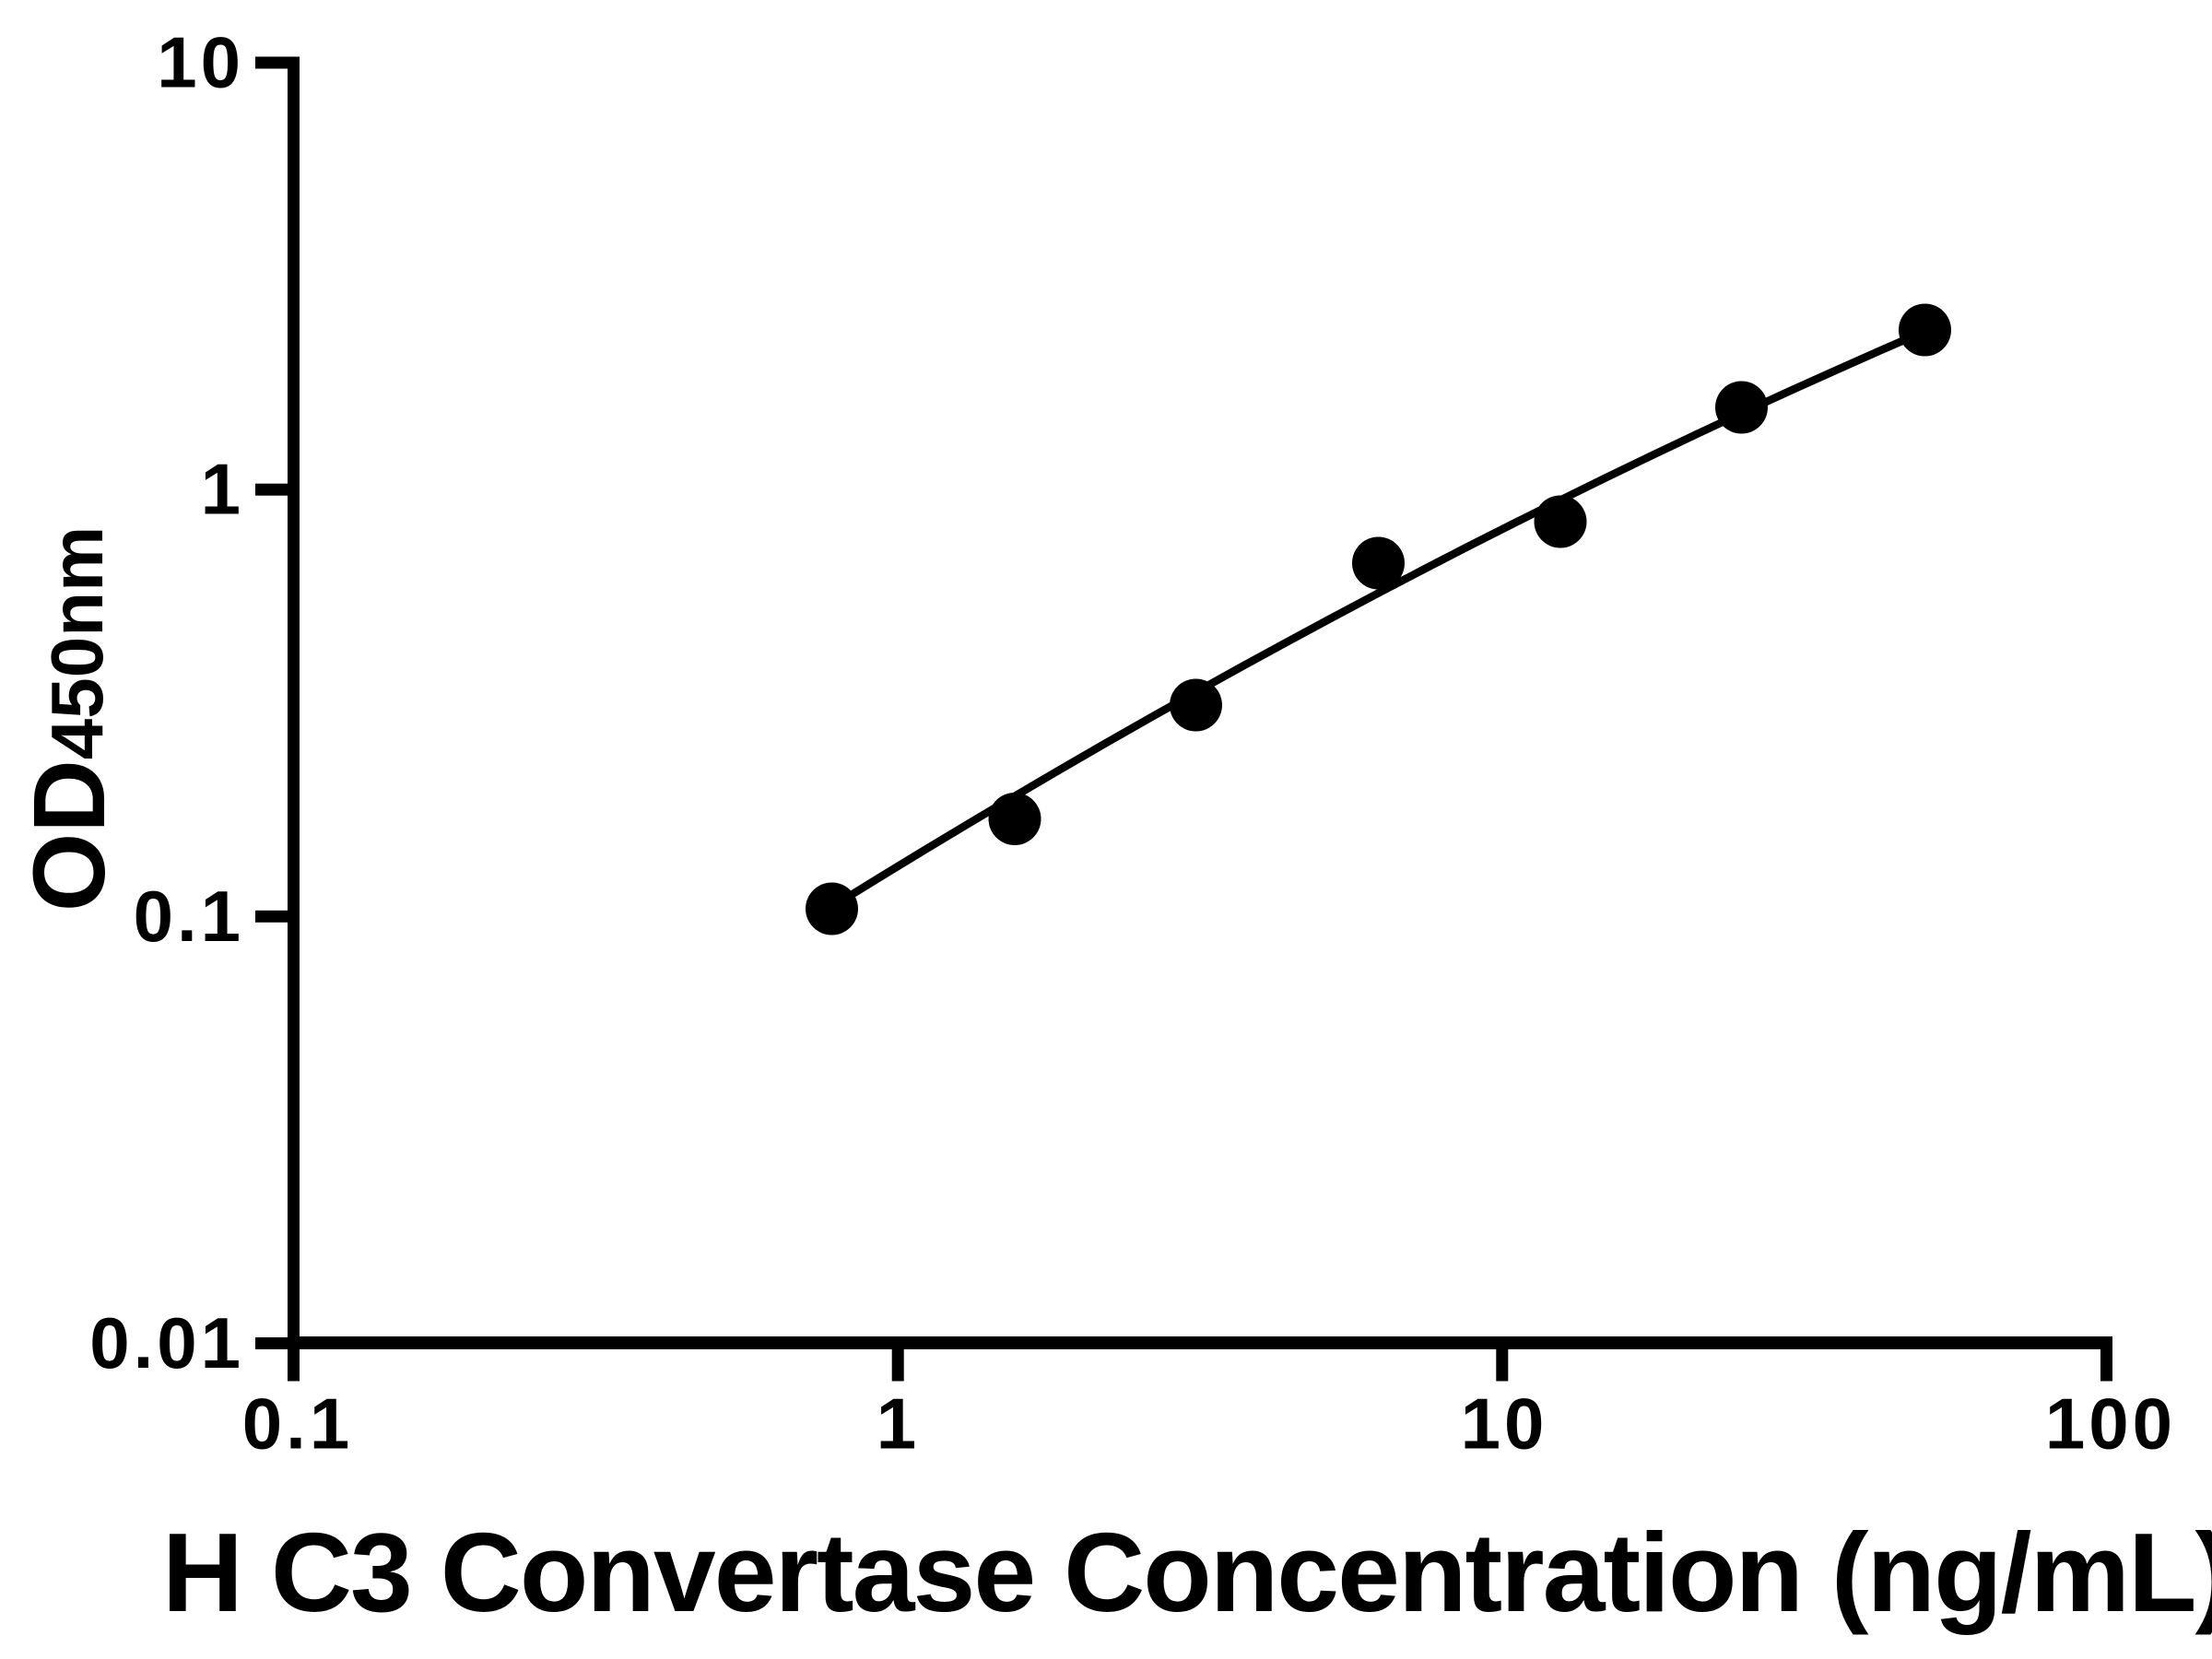 The image size is (2212, 1659). What do you see at coordinates (69, 719) in the screenshot?
I see `svg-text: OD450nm` at bounding box center [69, 719].